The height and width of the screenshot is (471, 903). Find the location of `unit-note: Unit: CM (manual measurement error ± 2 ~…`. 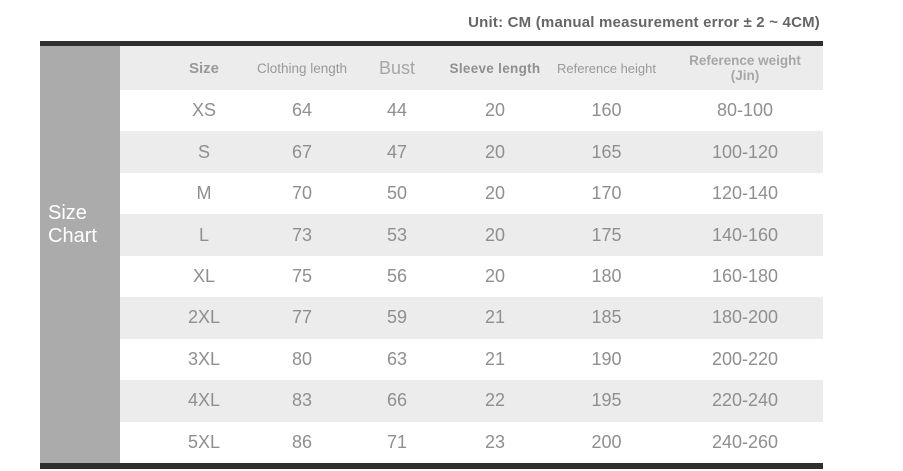

unit-note: Unit: CM (manual measurement error ± 2 ~… is located at coordinates (644, 22).